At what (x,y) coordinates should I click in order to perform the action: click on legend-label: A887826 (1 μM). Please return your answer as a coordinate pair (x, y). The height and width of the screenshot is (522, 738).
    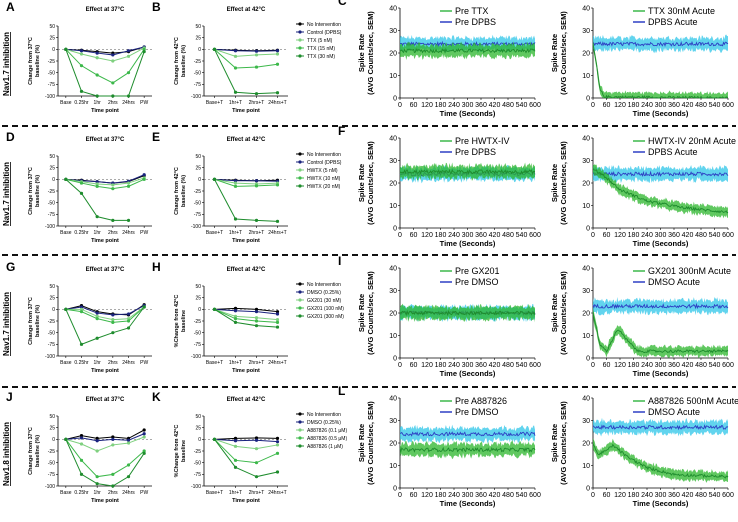
    Looking at the image, I should click on (325, 447).